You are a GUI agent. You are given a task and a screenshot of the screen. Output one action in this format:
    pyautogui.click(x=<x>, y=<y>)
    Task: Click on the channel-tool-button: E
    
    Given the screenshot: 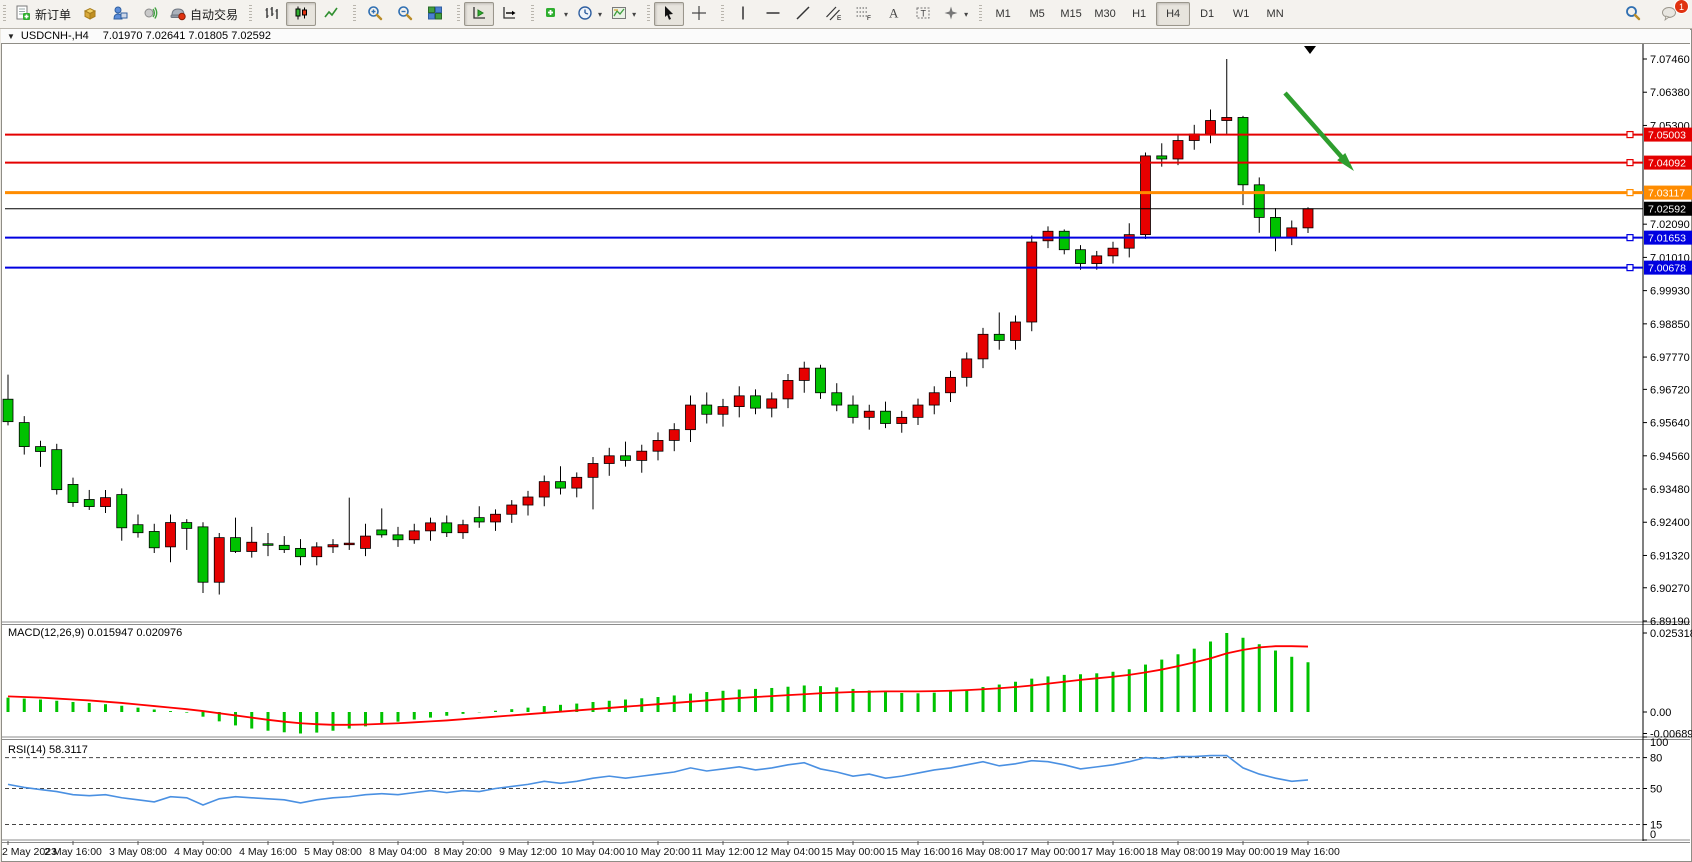 What is the action you would take?
    pyautogui.click(x=833, y=14)
    